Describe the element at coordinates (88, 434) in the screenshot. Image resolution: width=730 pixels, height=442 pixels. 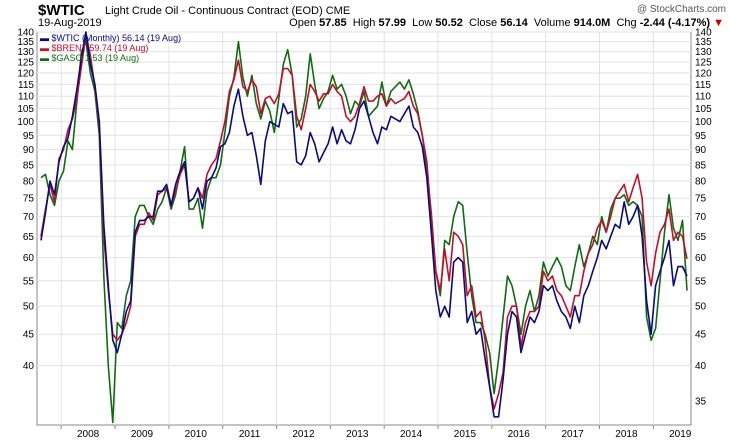
I see `x-tick-label: 2008` at that location.